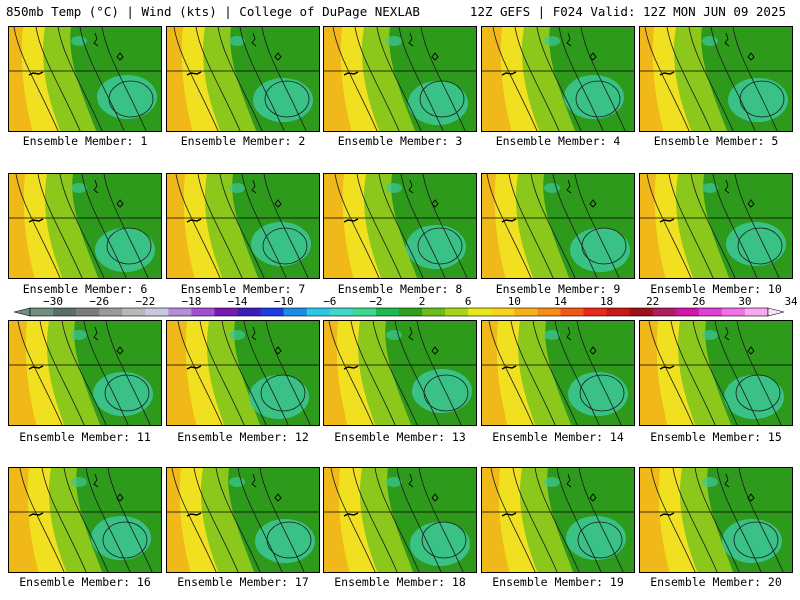 Image resolution: width=800 pixels, height=600 pixels. What do you see at coordinates (400, 437) in the screenshot?
I see `member-label: Ensemble Member: 13` at bounding box center [400, 437].